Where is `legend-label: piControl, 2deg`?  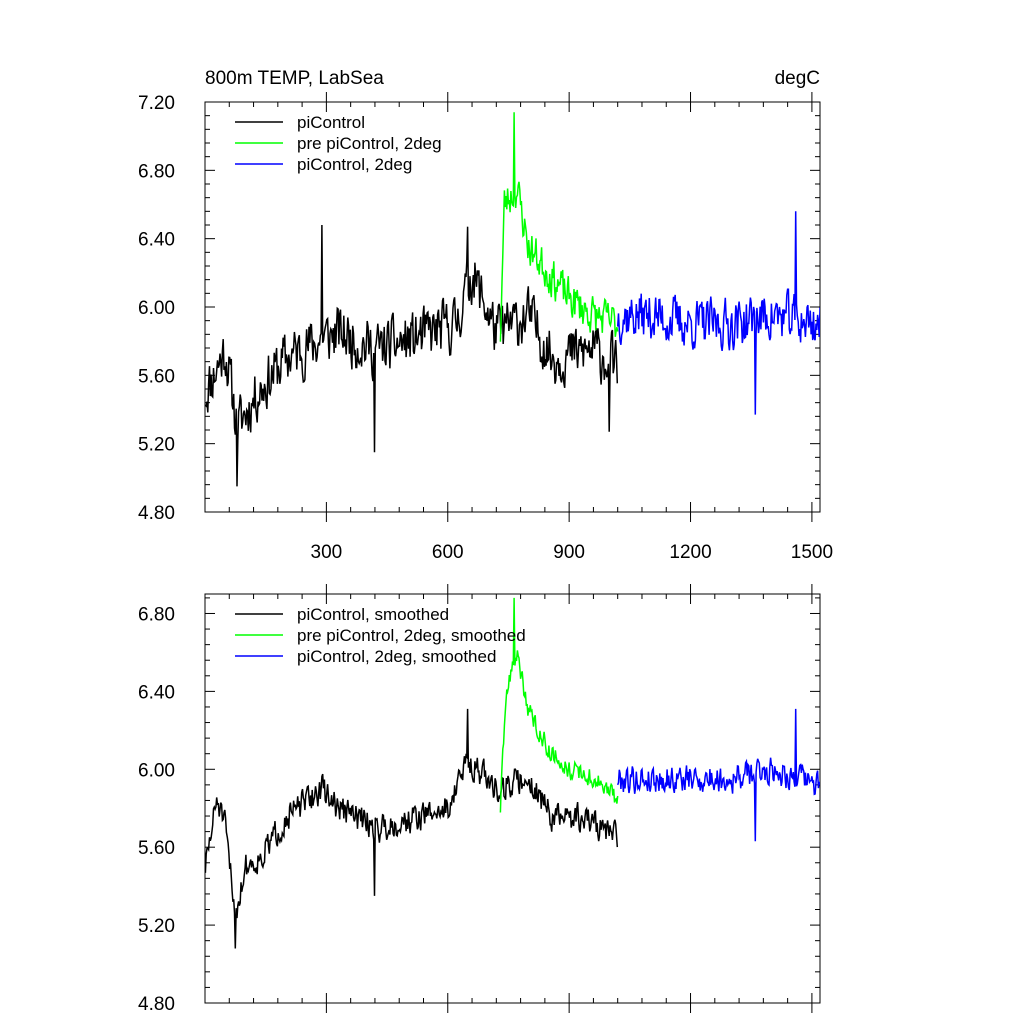 legend-label: piControl, 2deg is located at coordinates (354, 164).